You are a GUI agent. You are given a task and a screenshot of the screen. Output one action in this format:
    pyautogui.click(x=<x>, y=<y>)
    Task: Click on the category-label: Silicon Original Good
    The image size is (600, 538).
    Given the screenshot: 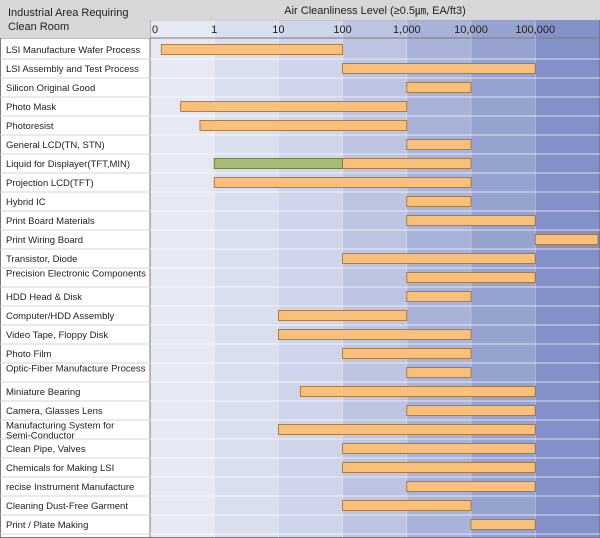 What is the action you would take?
    pyautogui.click(x=50, y=88)
    